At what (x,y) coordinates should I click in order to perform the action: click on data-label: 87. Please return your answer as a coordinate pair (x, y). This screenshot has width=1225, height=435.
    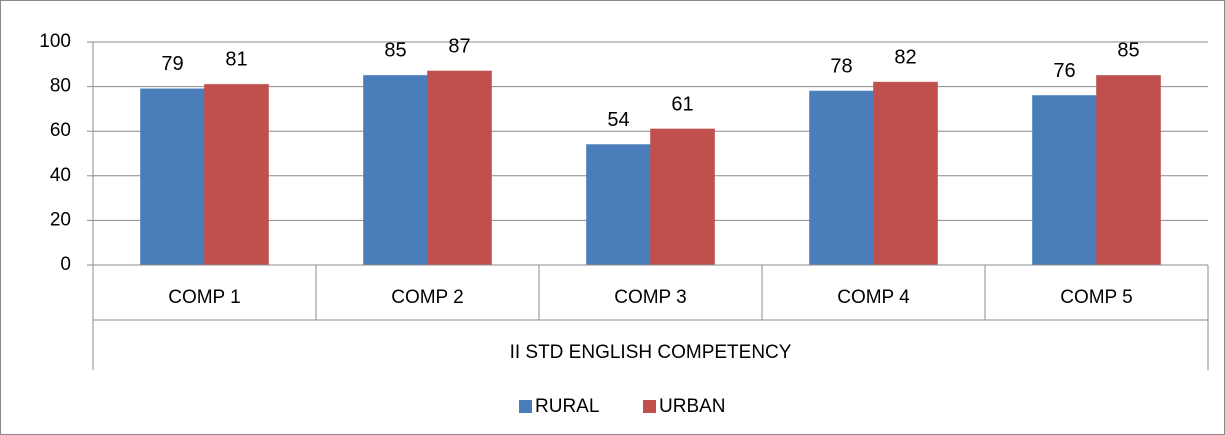
    Looking at the image, I should click on (459, 46).